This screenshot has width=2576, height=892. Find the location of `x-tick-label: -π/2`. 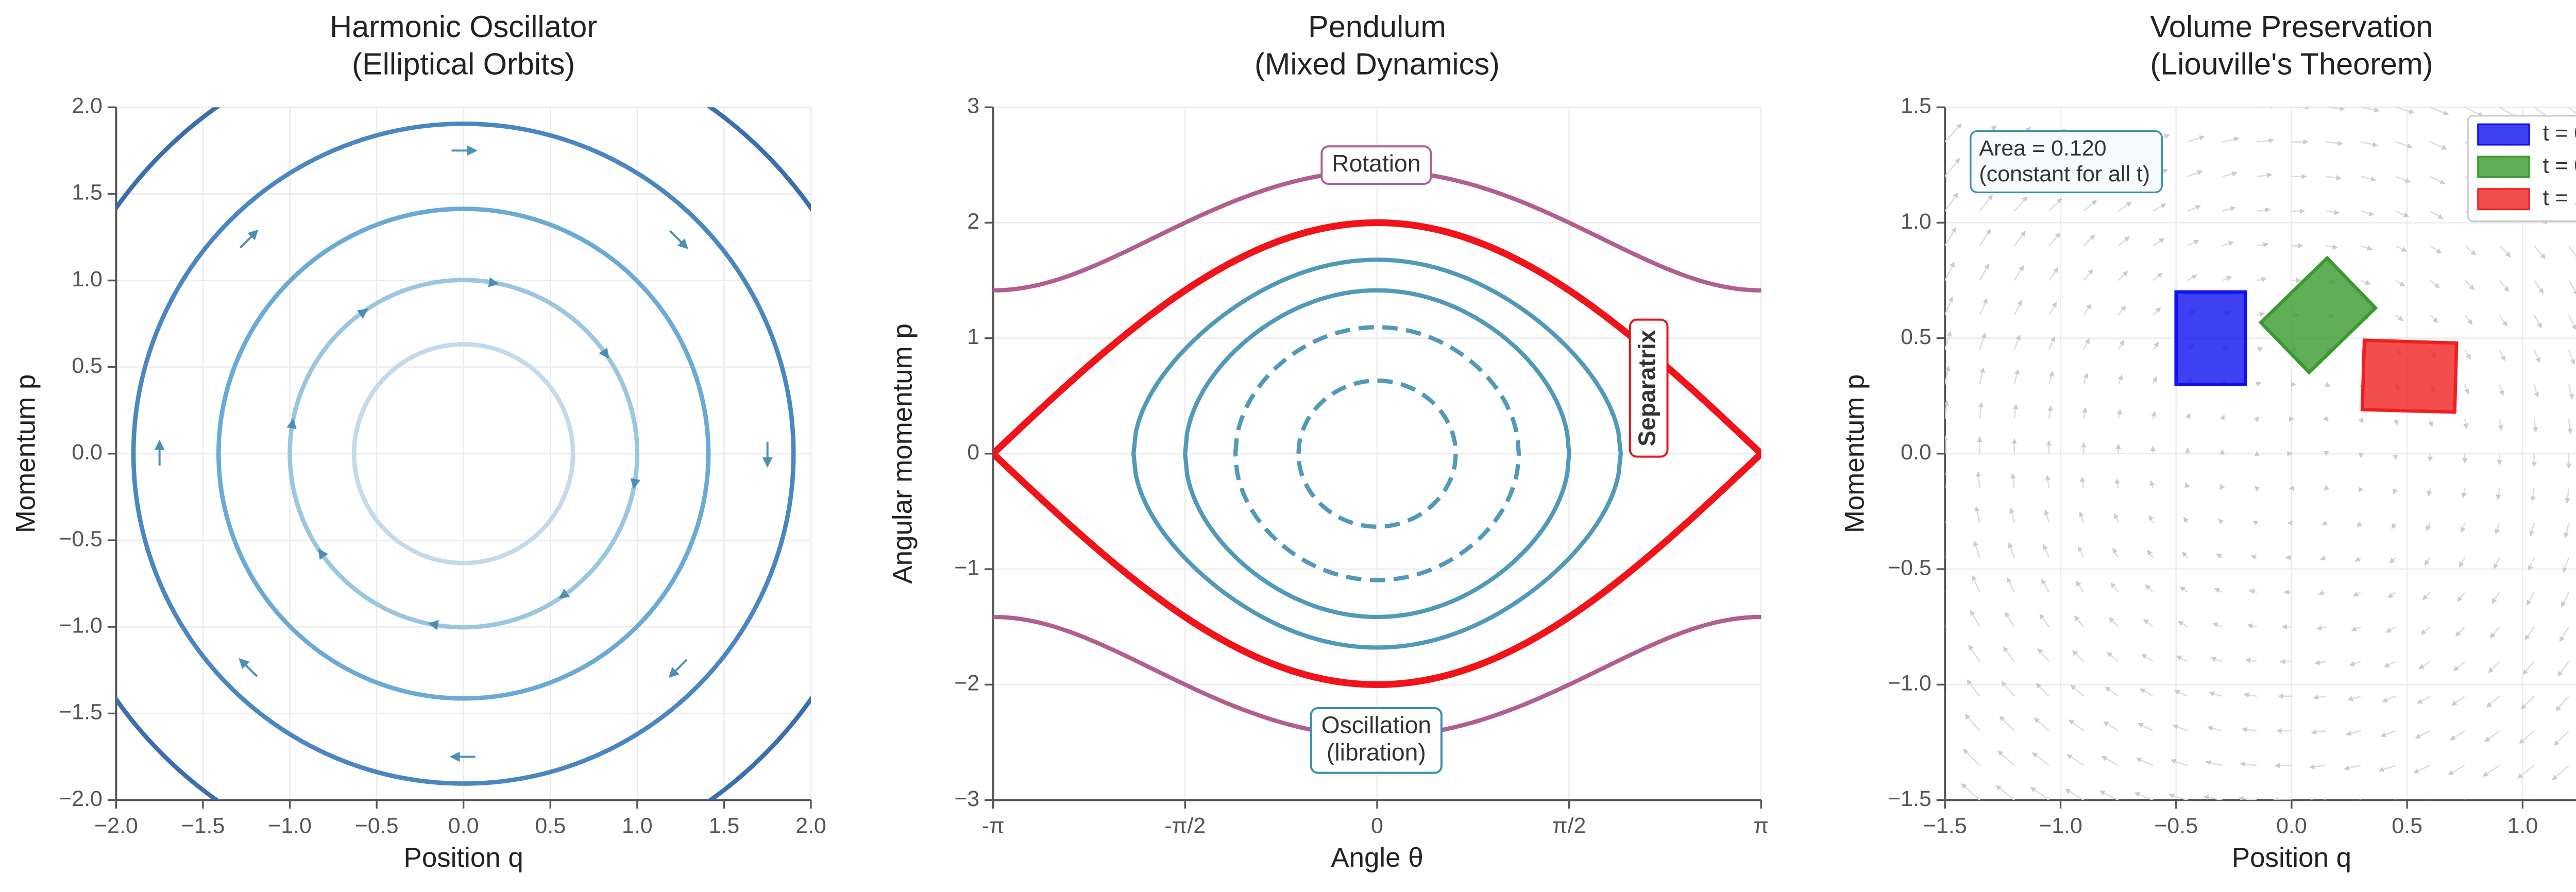

x-tick-label: -π/2 is located at coordinates (1185, 826).